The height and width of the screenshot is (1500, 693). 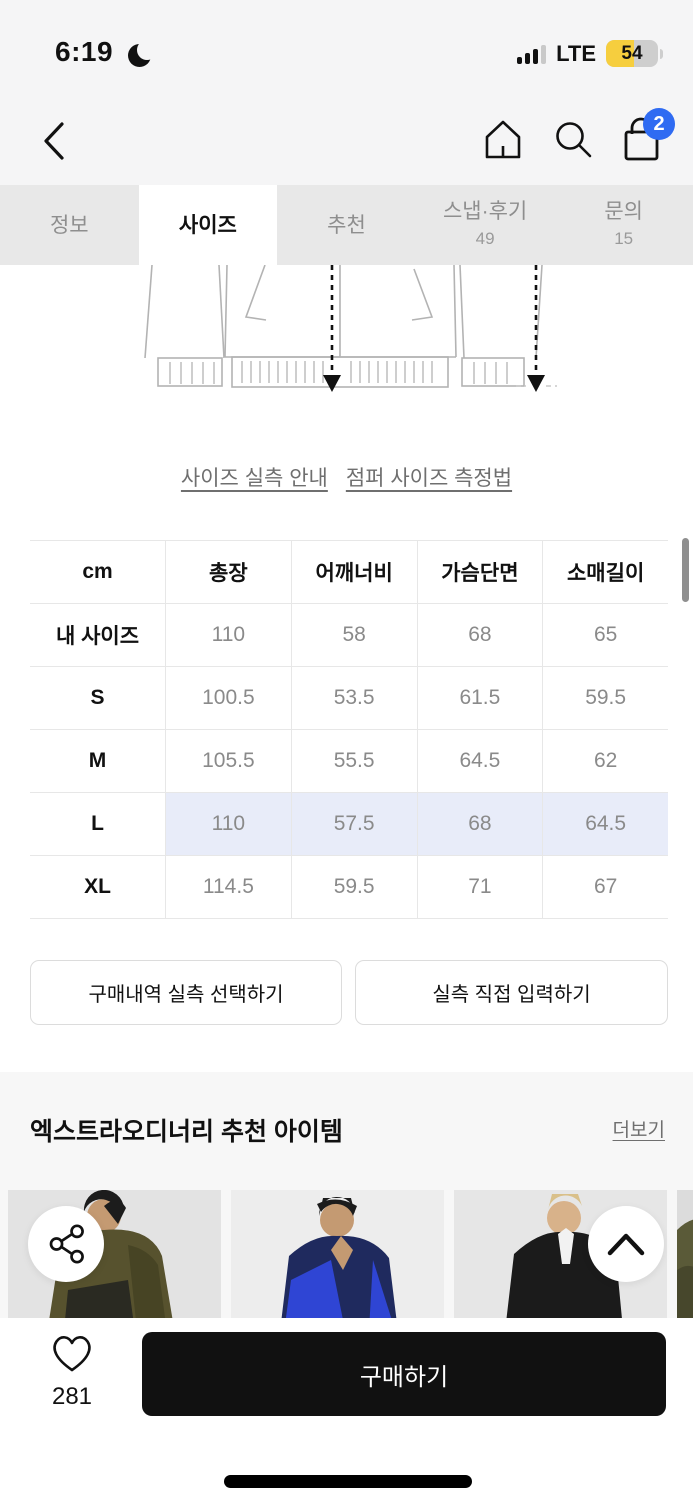 I want to click on cart-badge: 2, so click(x=659, y=124).